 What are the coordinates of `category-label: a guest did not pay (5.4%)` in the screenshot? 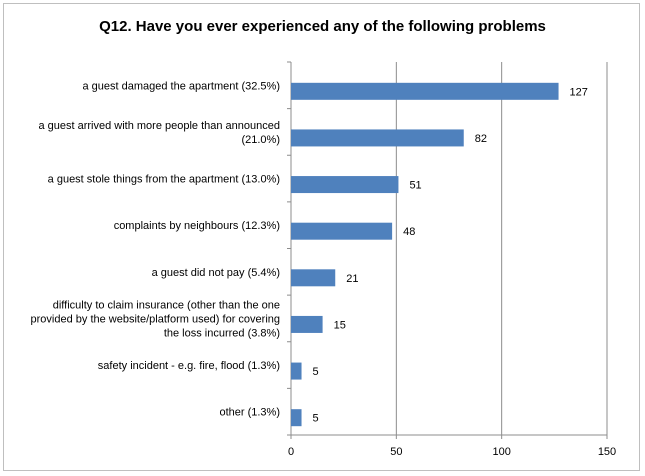 It's located at (216, 273).